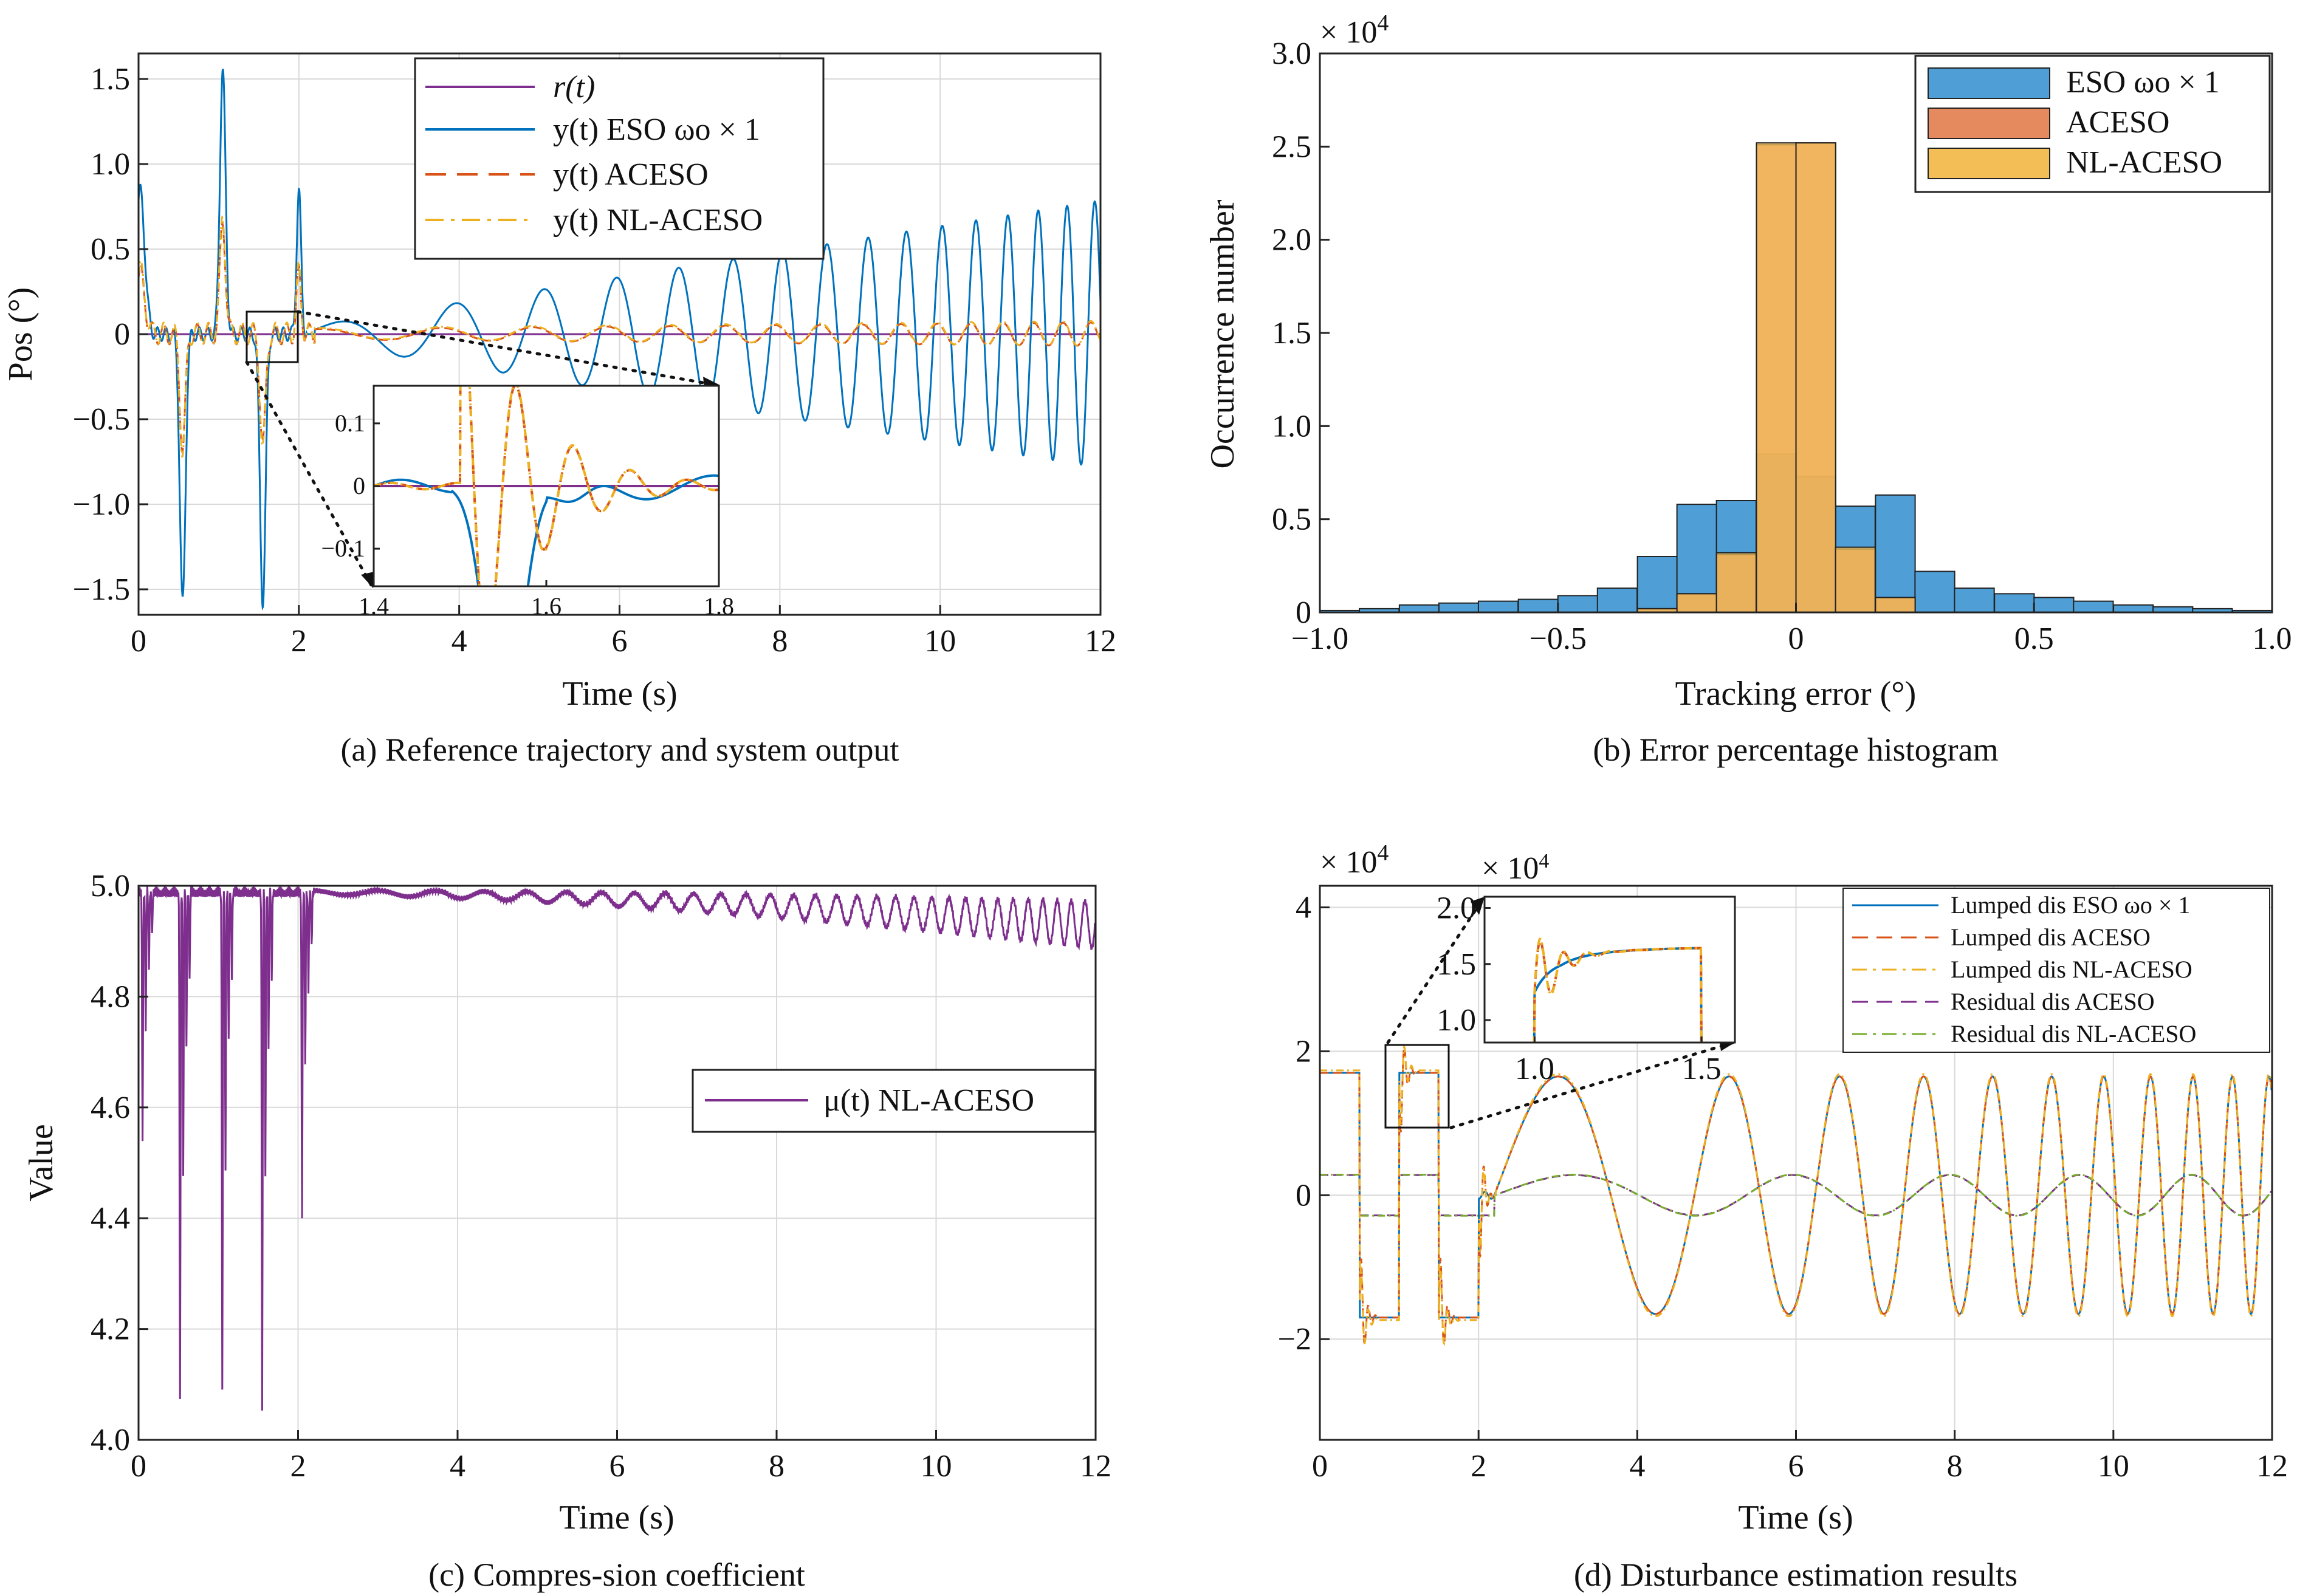  What do you see at coordinates (111, 996) in the screenshot?
I see `y-tick-label-c: 4.8` at bounding box center [111, 996].